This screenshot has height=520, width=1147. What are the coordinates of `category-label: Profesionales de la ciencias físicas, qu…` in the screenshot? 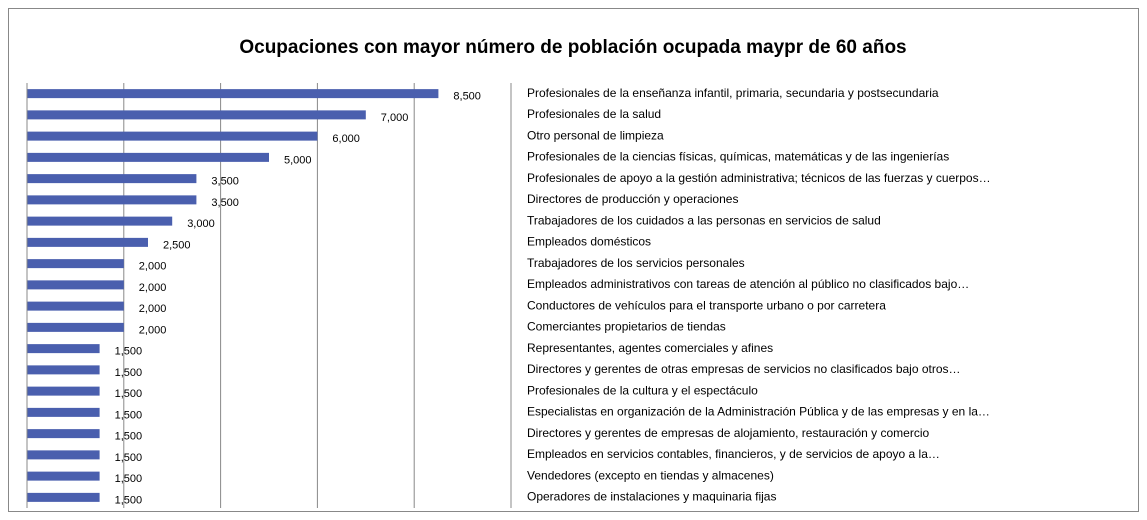 It's located at (738, 157).